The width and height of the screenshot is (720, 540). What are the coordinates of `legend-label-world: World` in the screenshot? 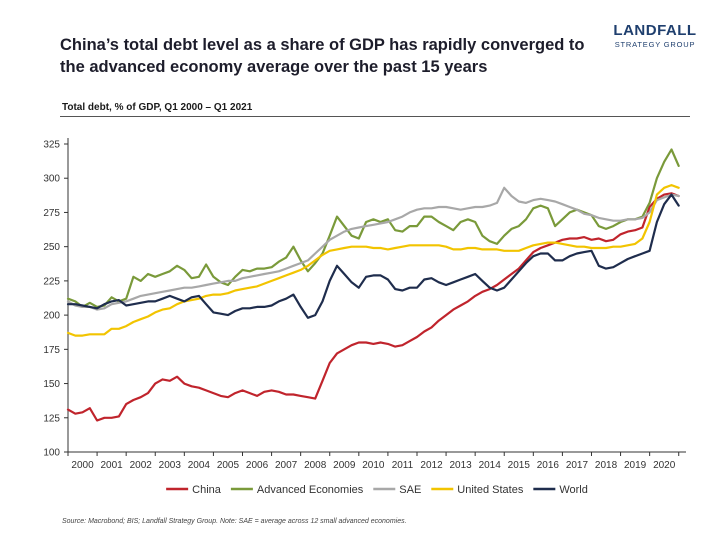 It's located at (573, 490).